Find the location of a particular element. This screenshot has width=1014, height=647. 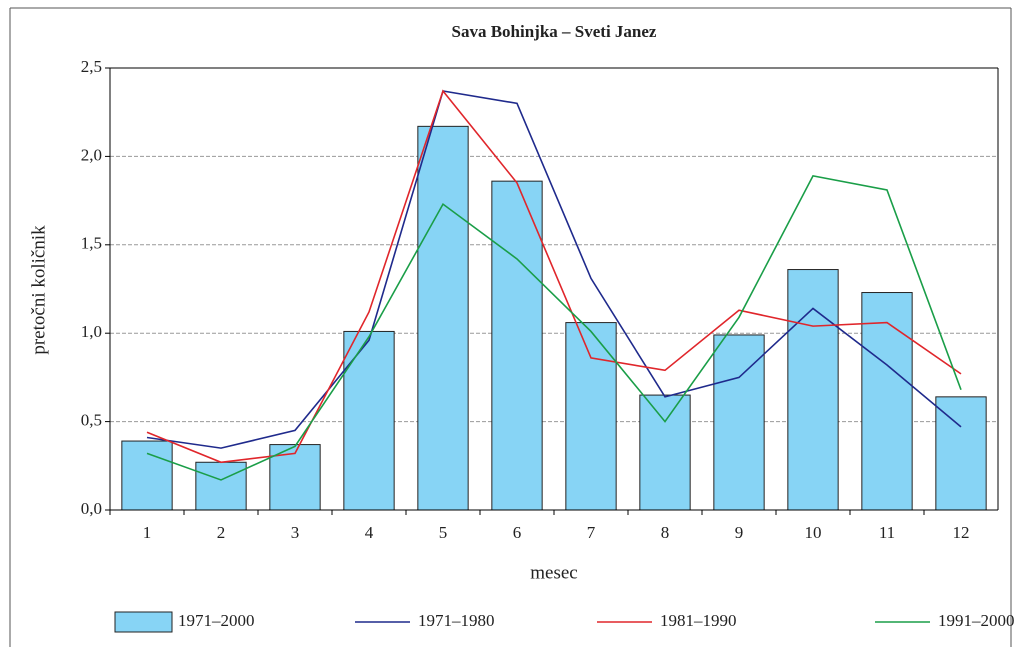

legend-label: 1981–1990 is located at coordinates (698, 620).